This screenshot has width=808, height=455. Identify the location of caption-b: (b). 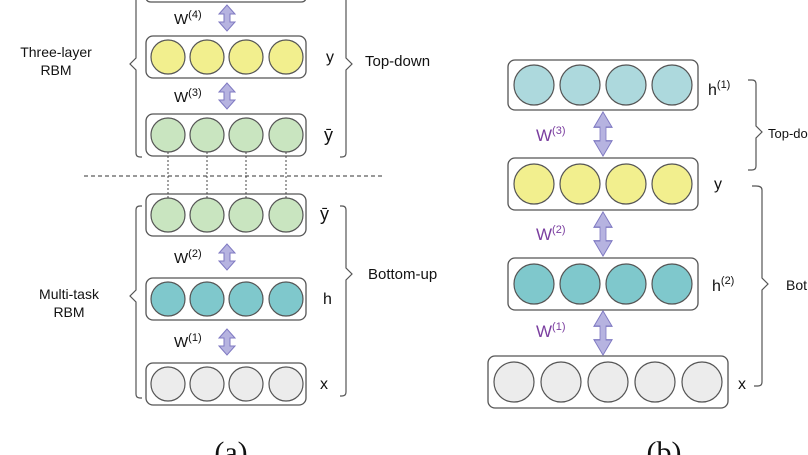
(664, 445).